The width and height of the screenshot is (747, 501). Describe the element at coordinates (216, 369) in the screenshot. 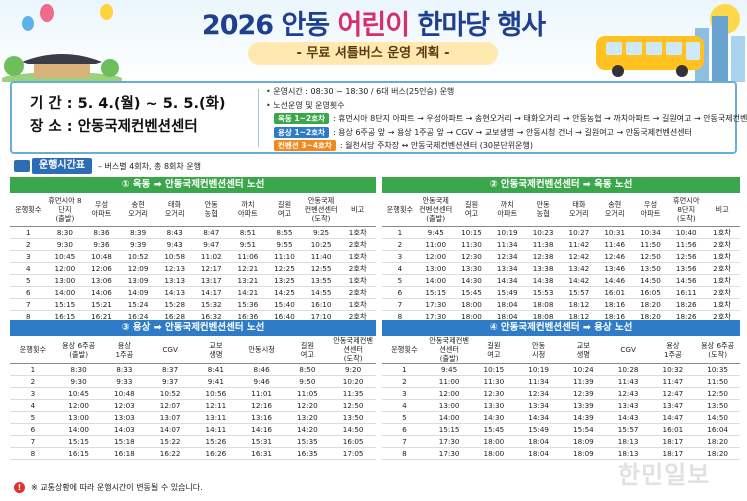

I see `table-cell: 8:41` at that location.